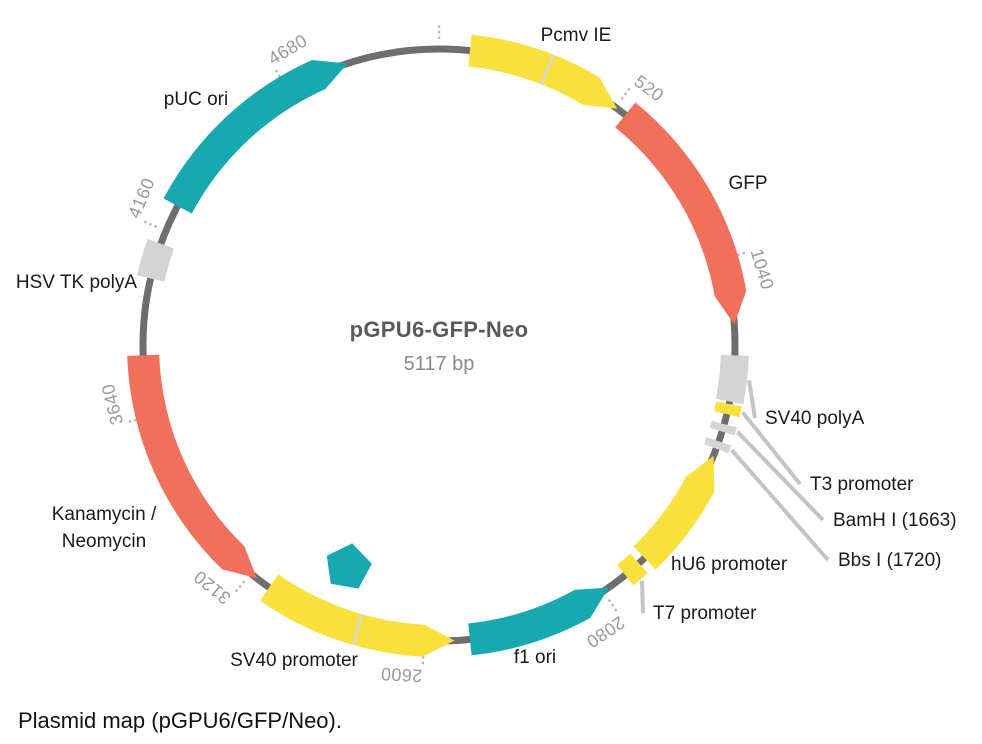  I want to click on feature-label-kanamycin-neomycin: Kanamycin /, so click(104, 514).